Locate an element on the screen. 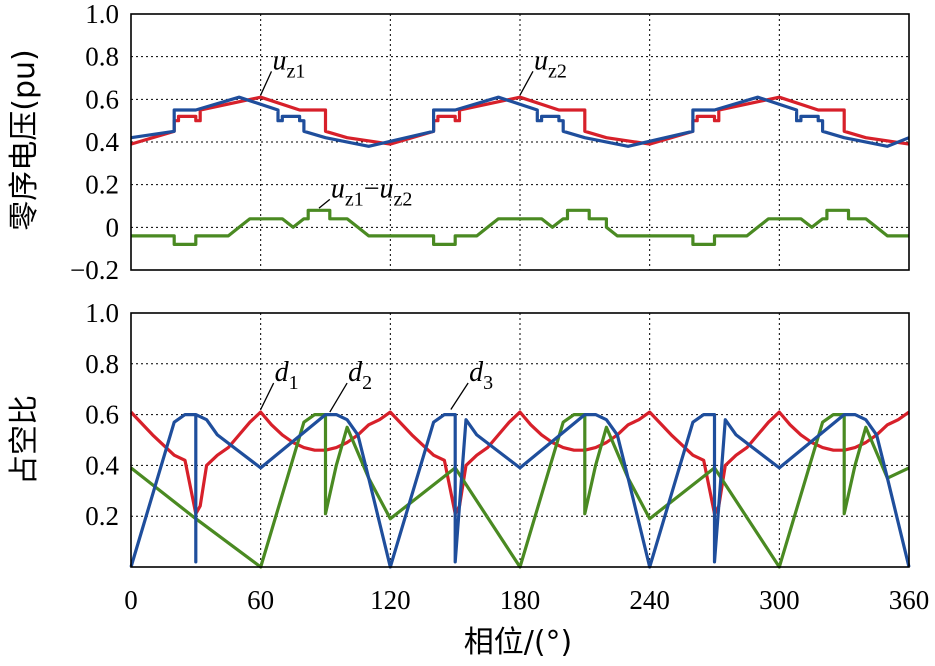  series-annotation-label: uz1 is located at coordinates (288, 63).